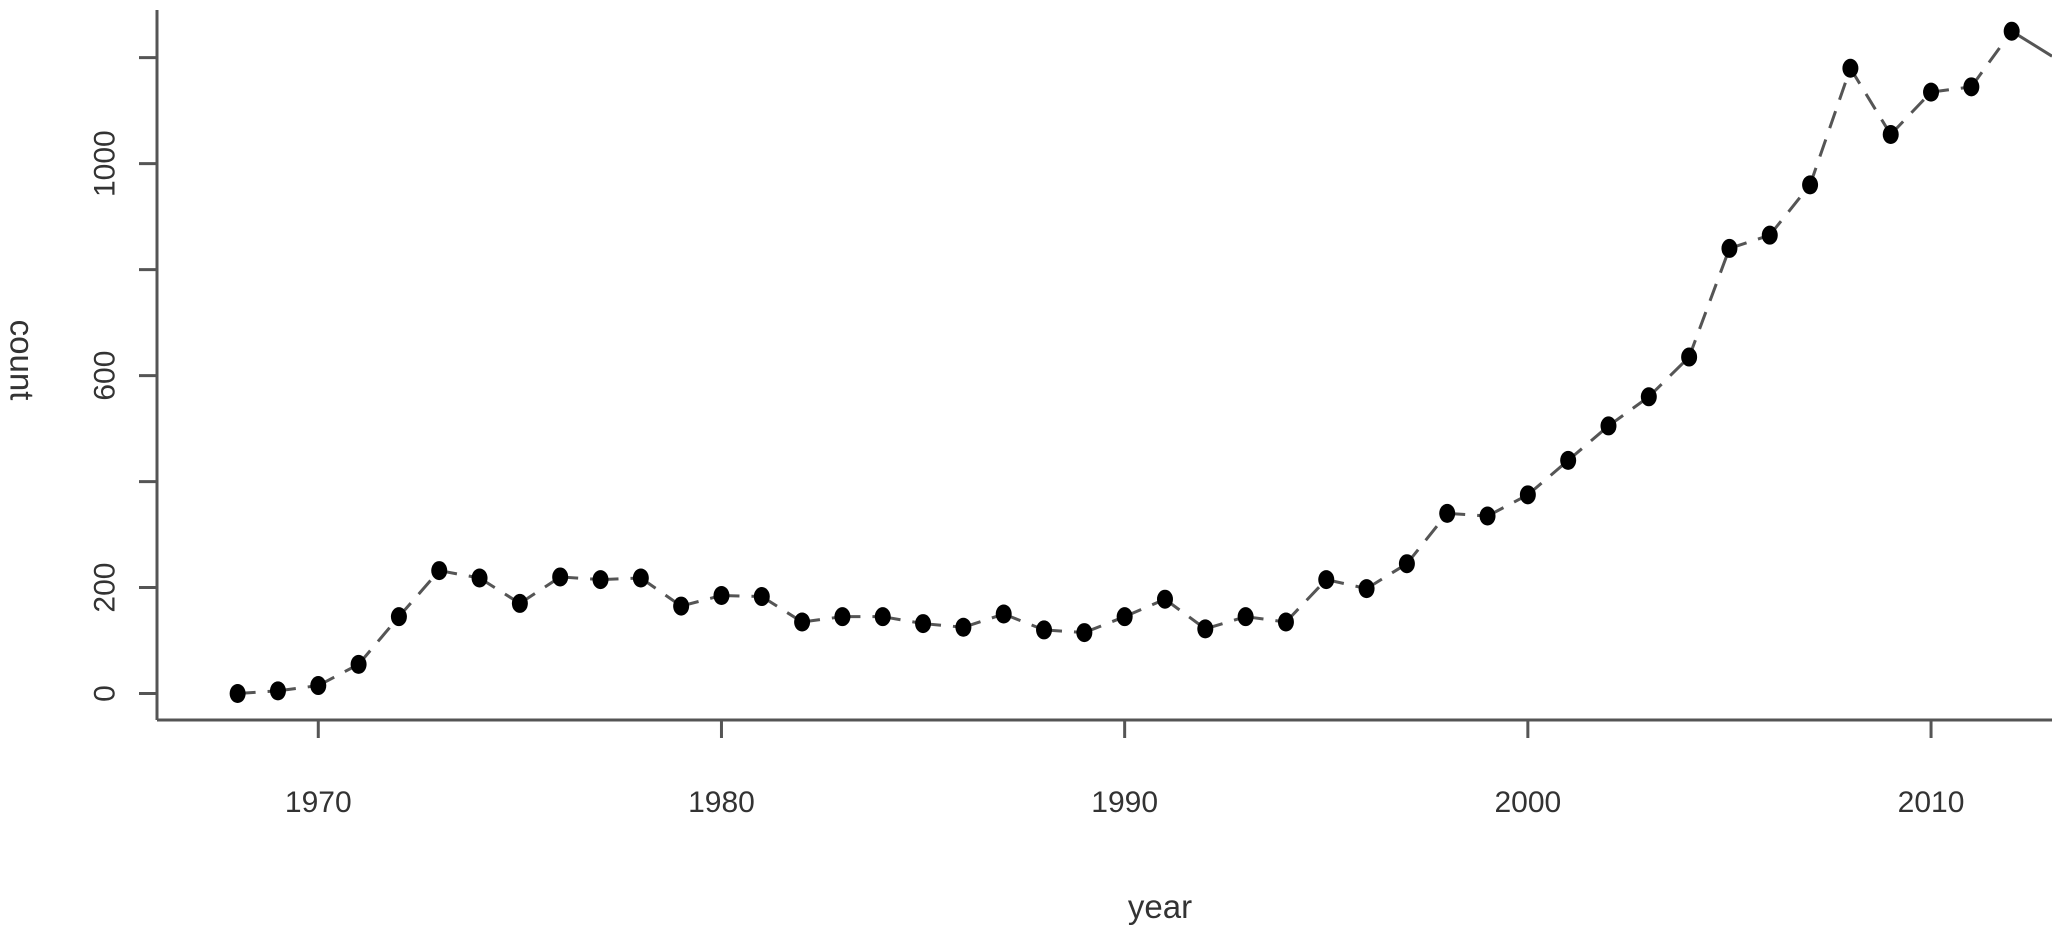  I want to click on x-tick-label: 1970, so click(318, 802).